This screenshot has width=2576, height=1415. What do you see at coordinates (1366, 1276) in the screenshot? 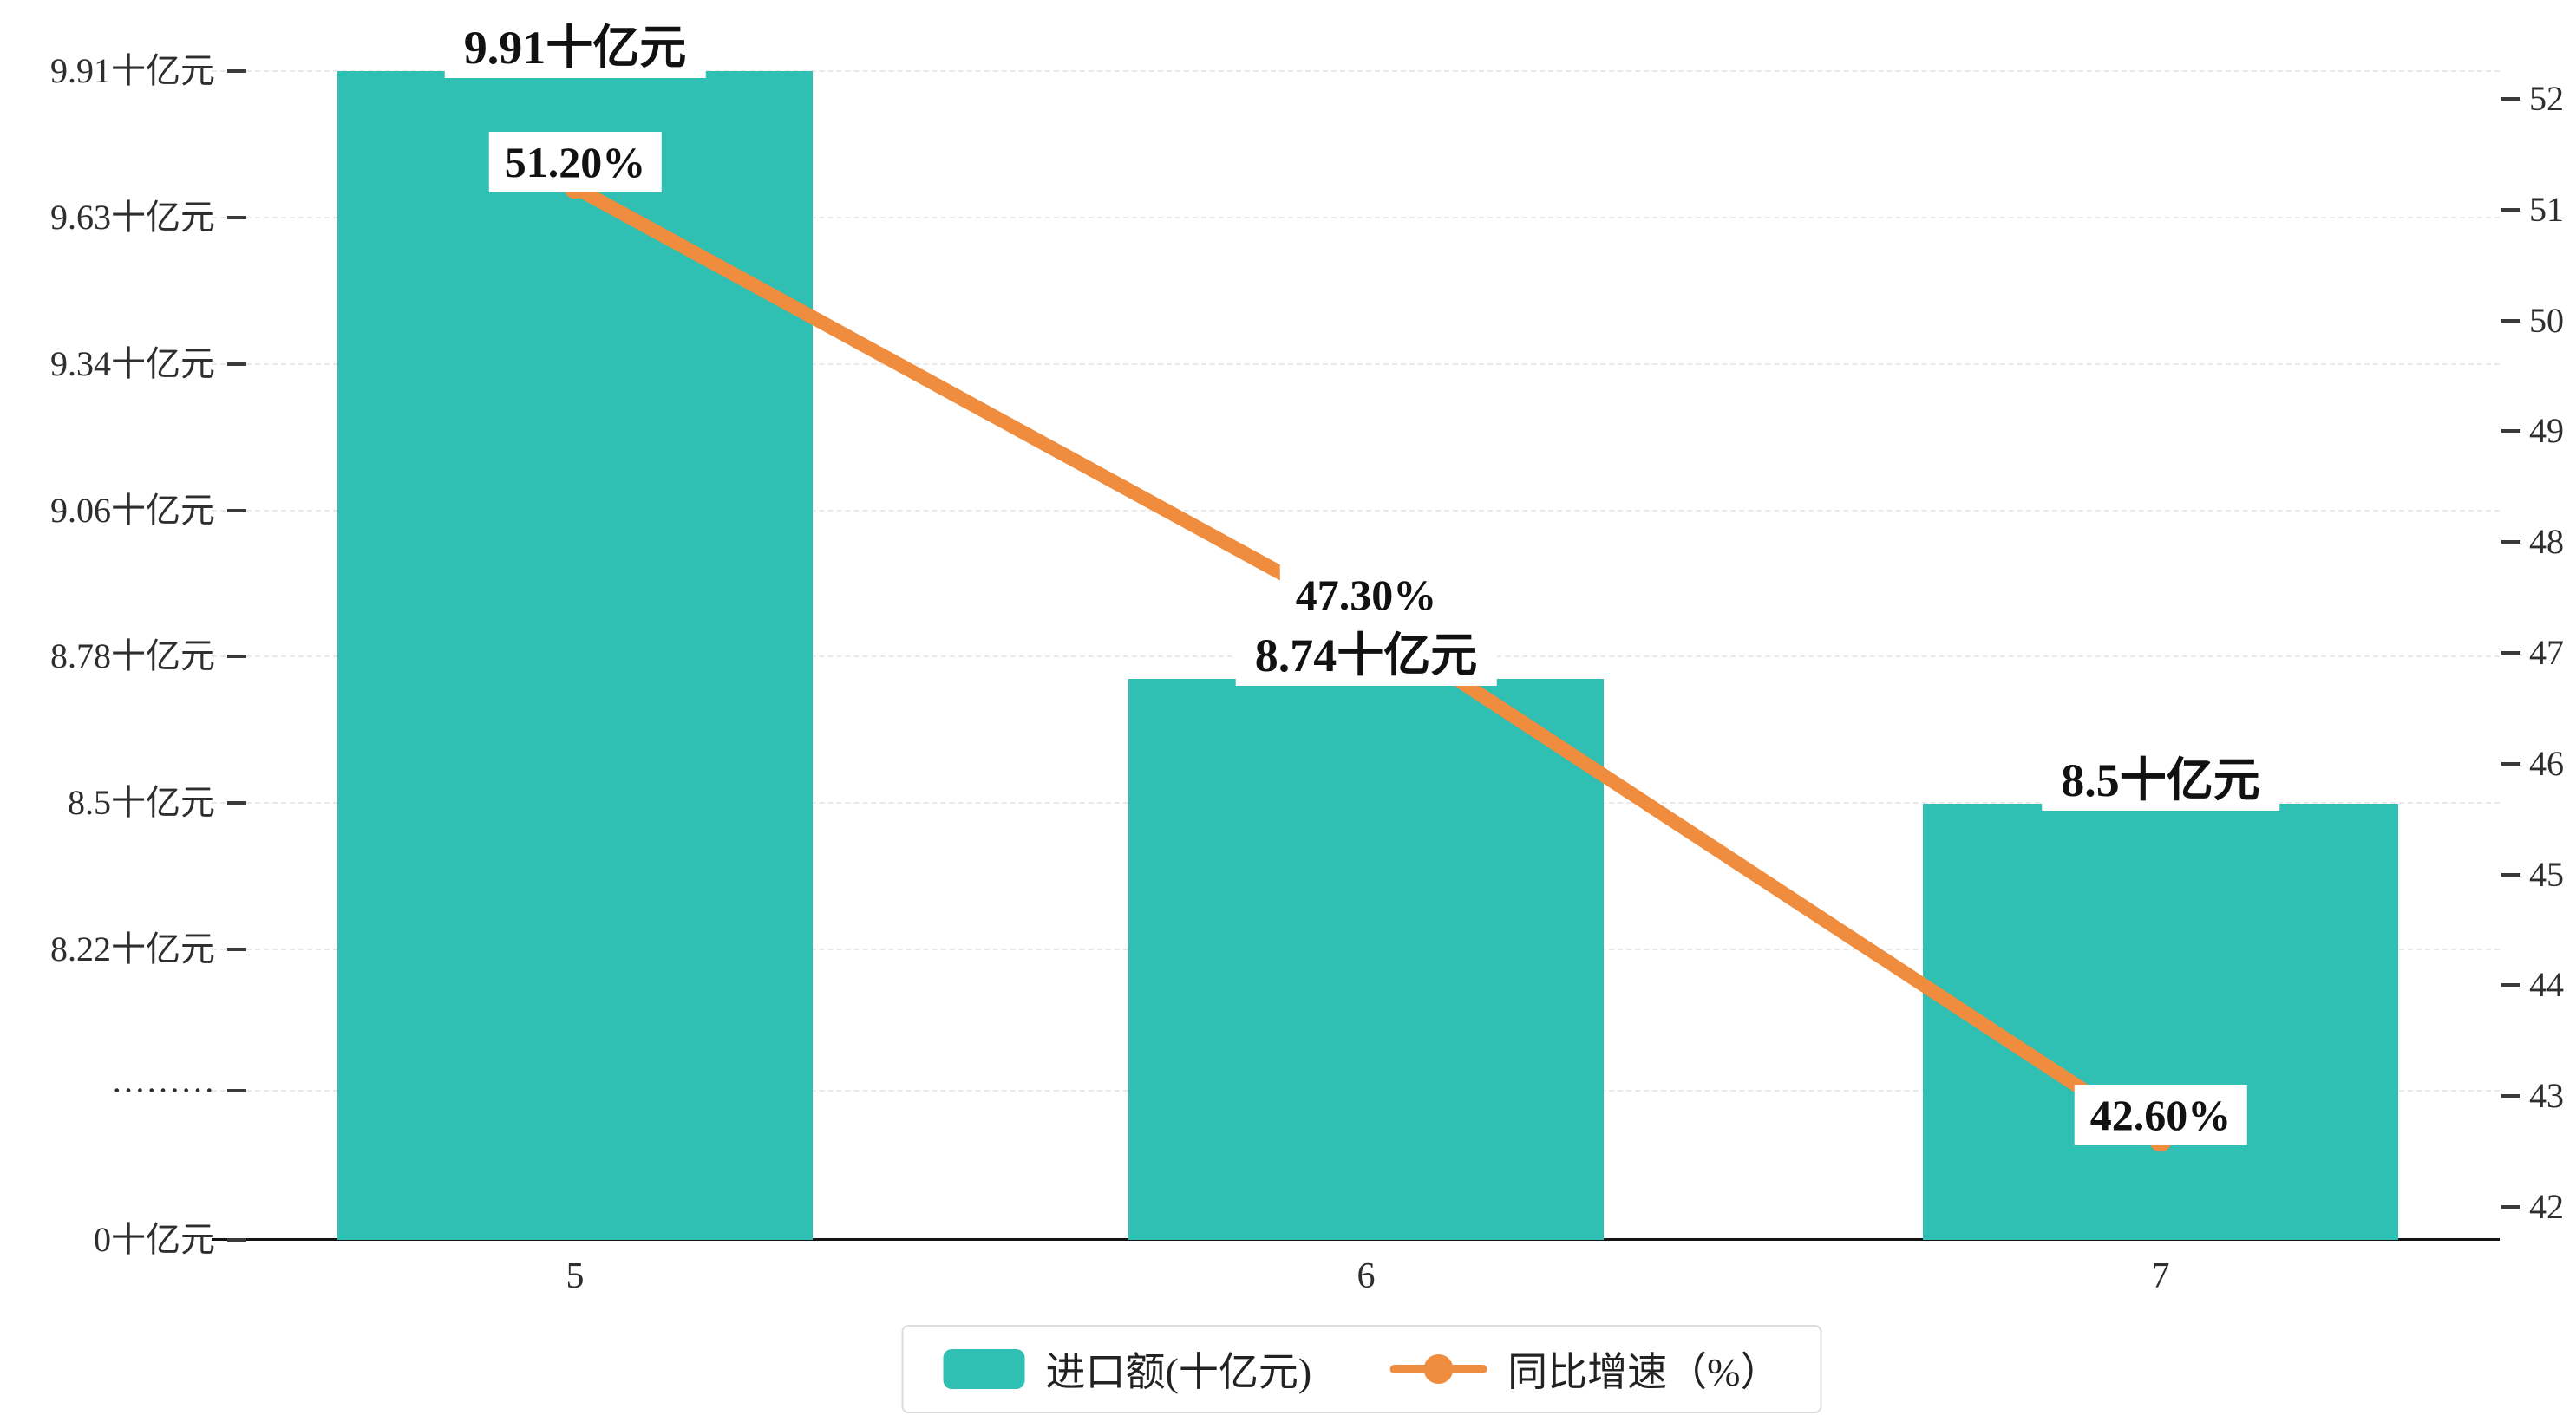
I see `x-axis-label: 6` at bounding box center [1366, 1276].